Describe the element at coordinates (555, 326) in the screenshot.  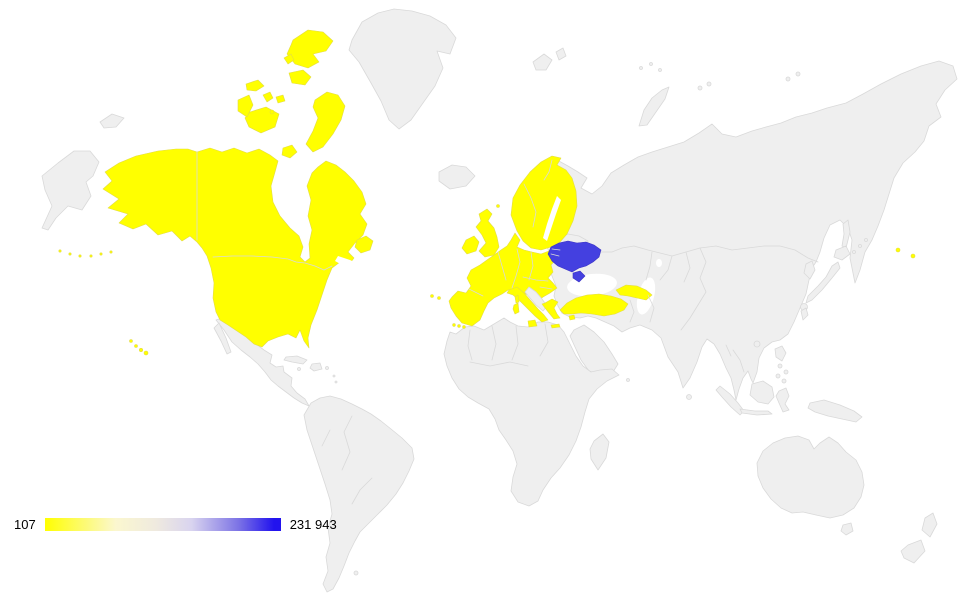
I see `region-greece-crete` at that location.